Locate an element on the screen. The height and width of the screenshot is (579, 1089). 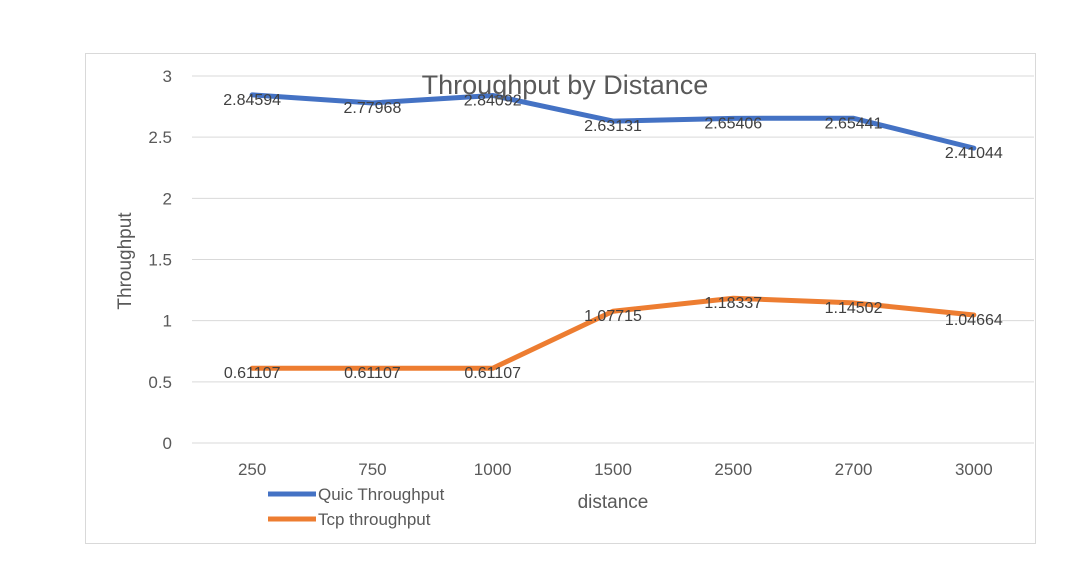
y-tick-label: 2 is located at coordinates (167, 198).